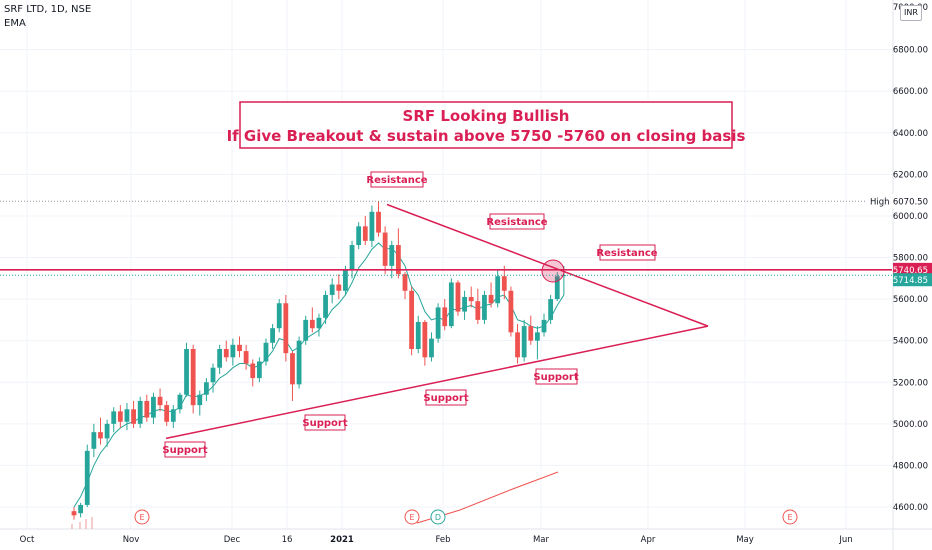 This screenshot has height=550, width=932. What do you see at coordinates (910, 51) in the screenshot?
I see `price-tick-label: 6800.00` at bounding box center [910, 51].